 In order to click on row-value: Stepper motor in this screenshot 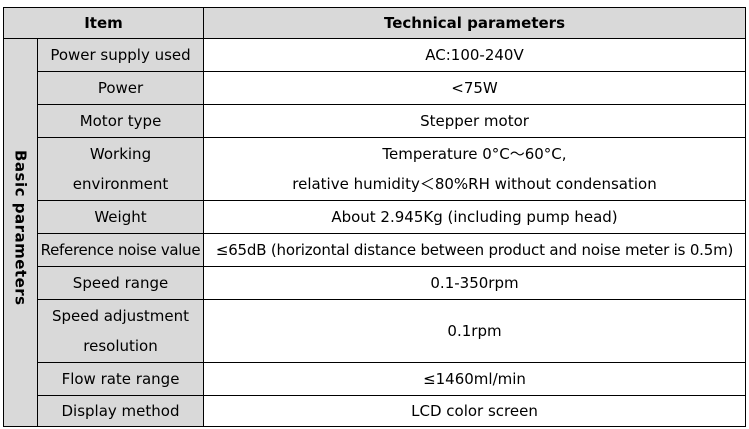, I will do `click(474, 121)`.